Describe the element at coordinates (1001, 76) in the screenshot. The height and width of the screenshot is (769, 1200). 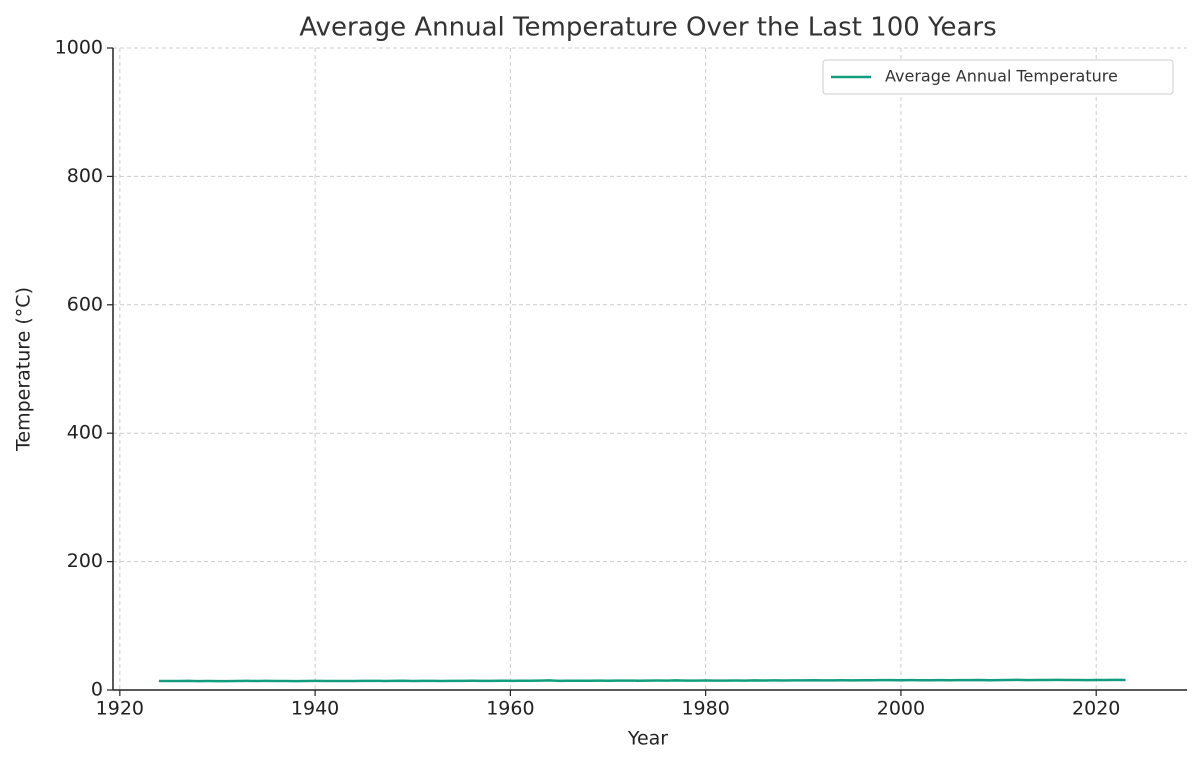
I see `legend-label: Average Annual Temperature` at that location.